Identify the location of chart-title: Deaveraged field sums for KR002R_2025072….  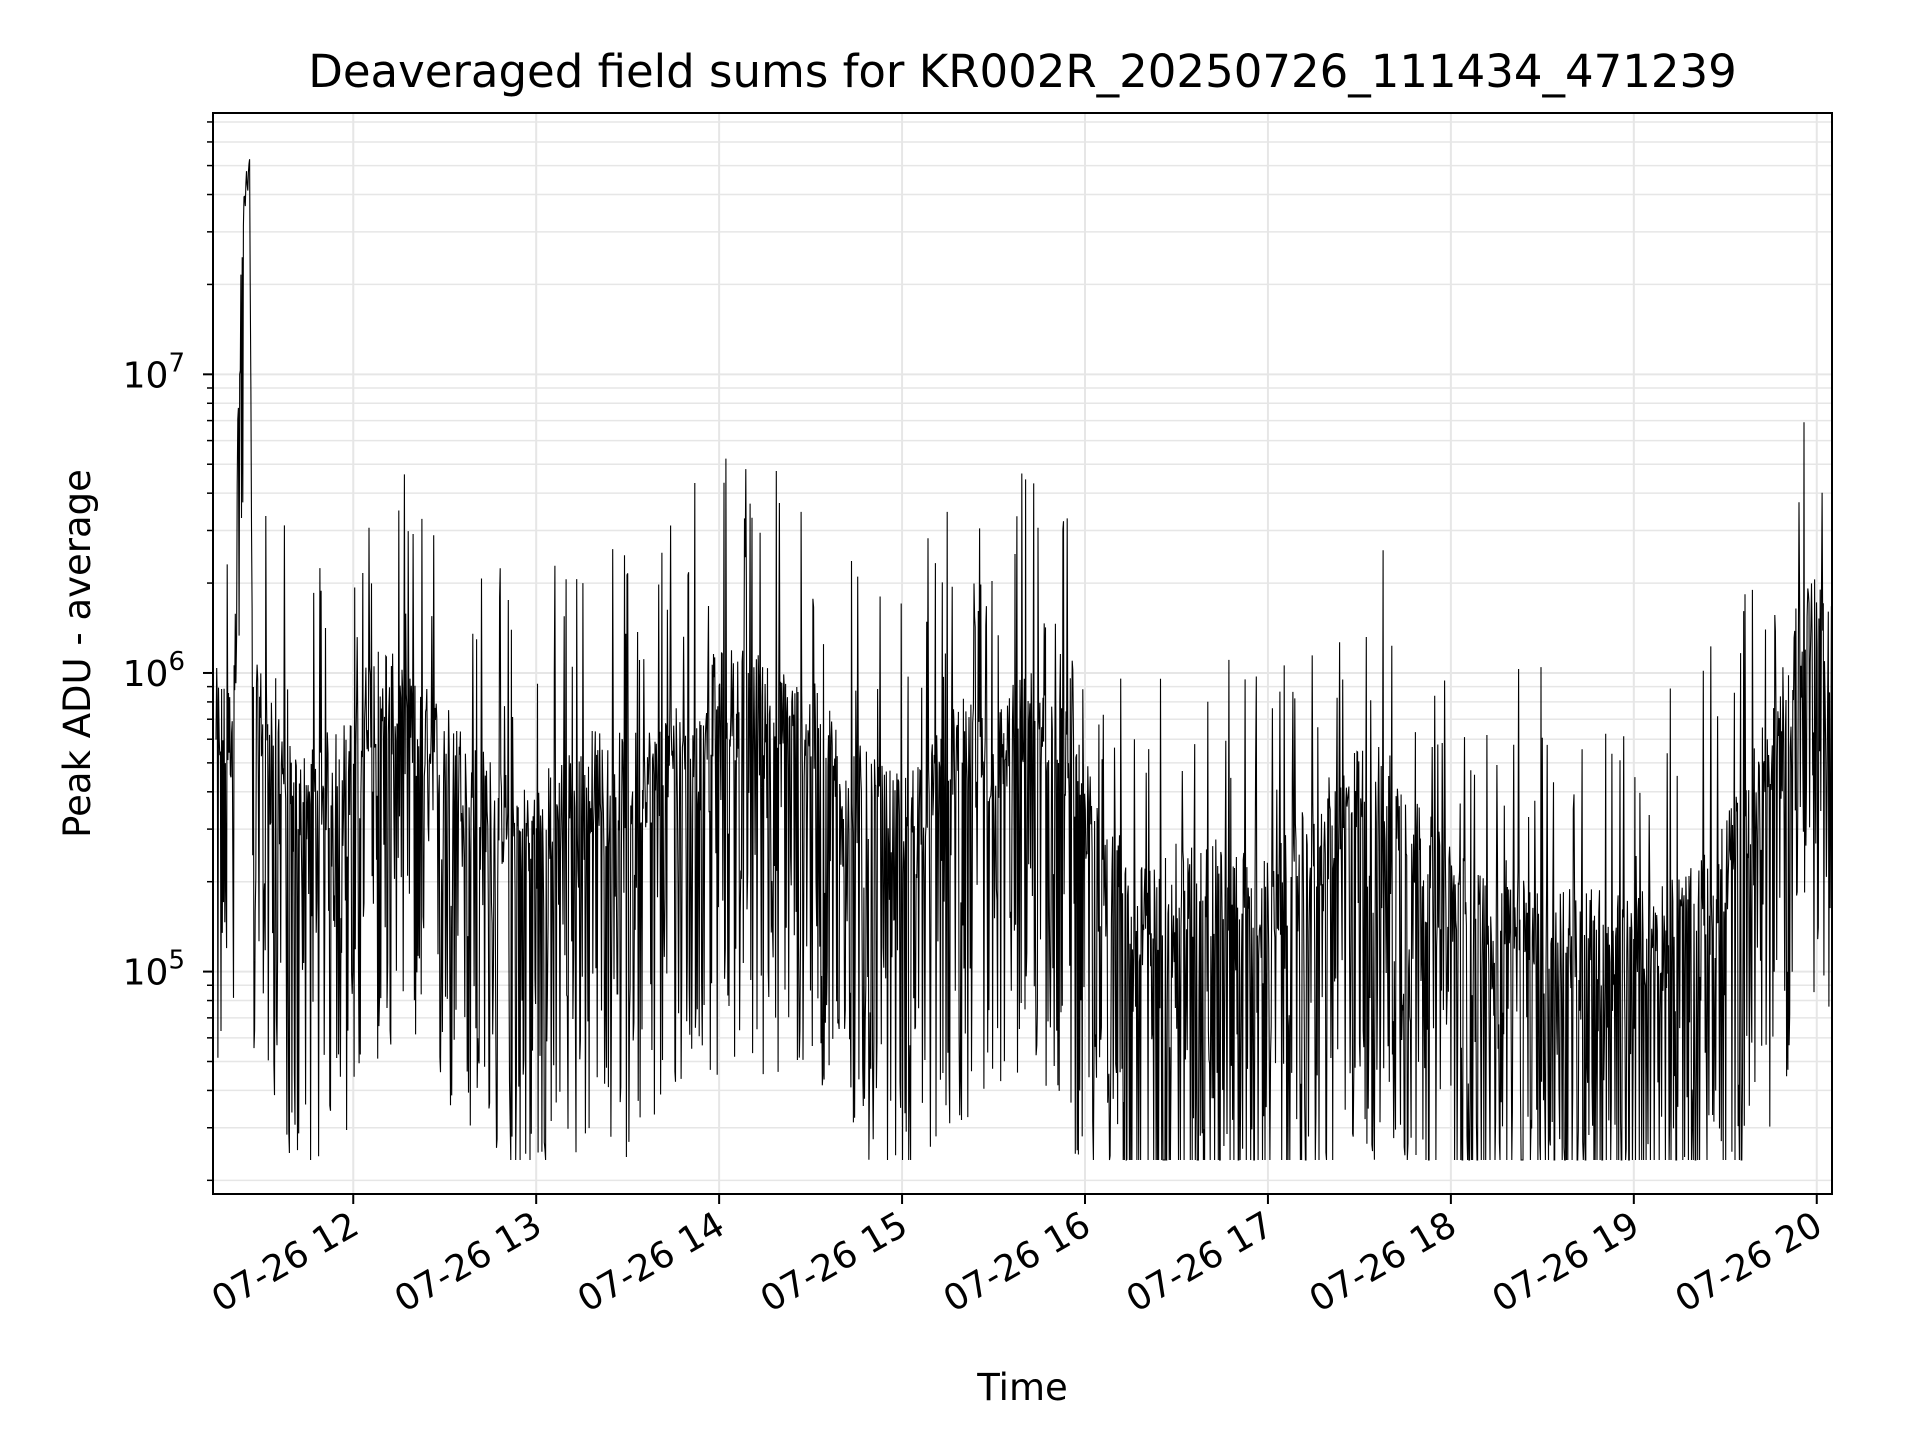
(1022, 71).